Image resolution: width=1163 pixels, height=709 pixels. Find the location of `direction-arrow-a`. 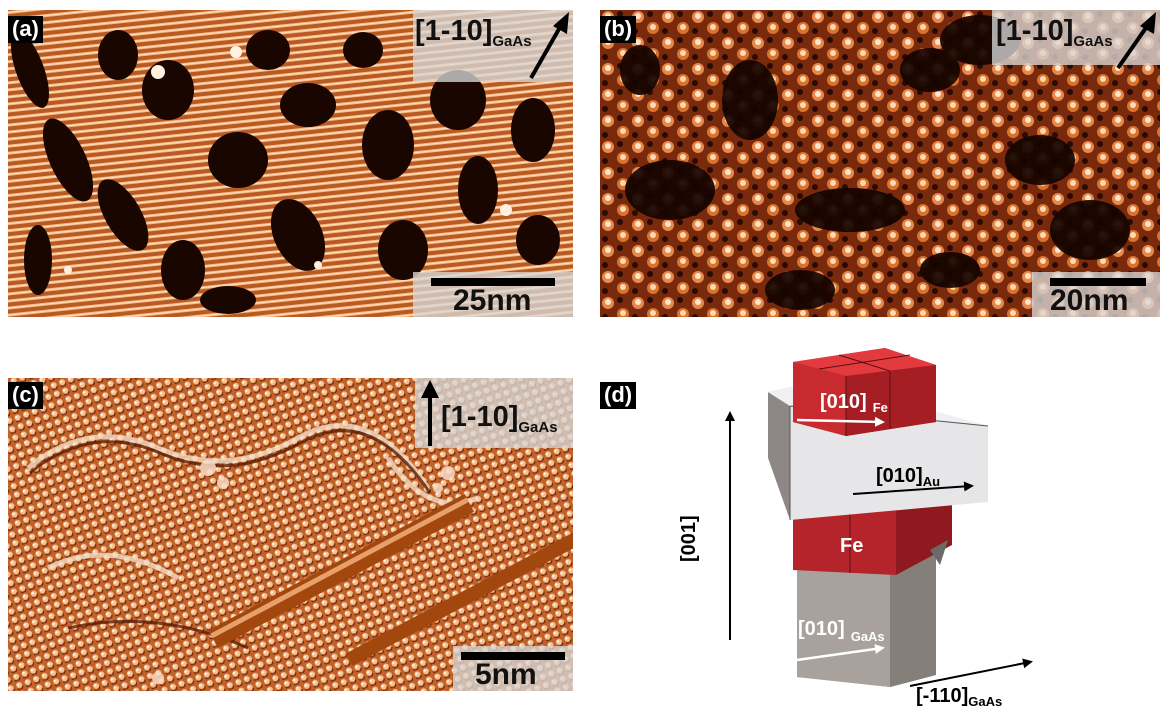

direction-arrow-a is located at coordinates (549, 45).